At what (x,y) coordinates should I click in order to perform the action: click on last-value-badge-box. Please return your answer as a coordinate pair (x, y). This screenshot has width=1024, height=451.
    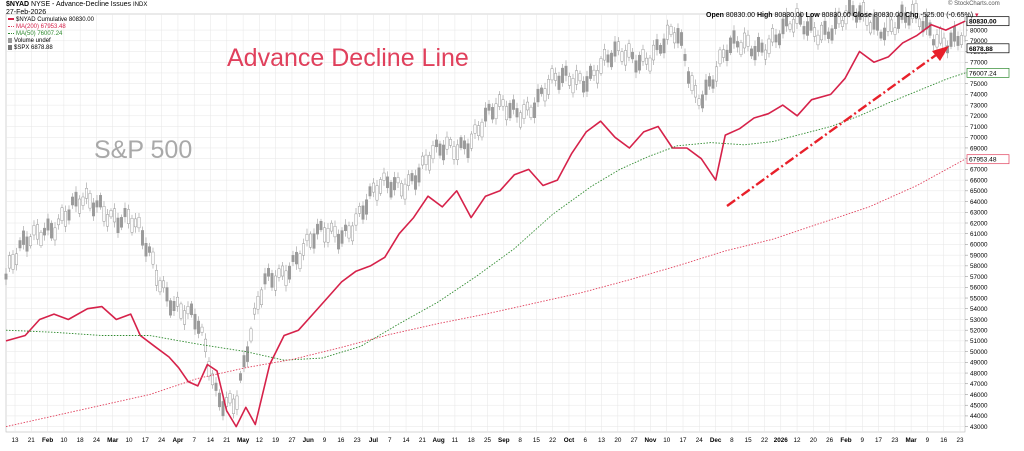
    Looking at the image, I should click on (988, 21).